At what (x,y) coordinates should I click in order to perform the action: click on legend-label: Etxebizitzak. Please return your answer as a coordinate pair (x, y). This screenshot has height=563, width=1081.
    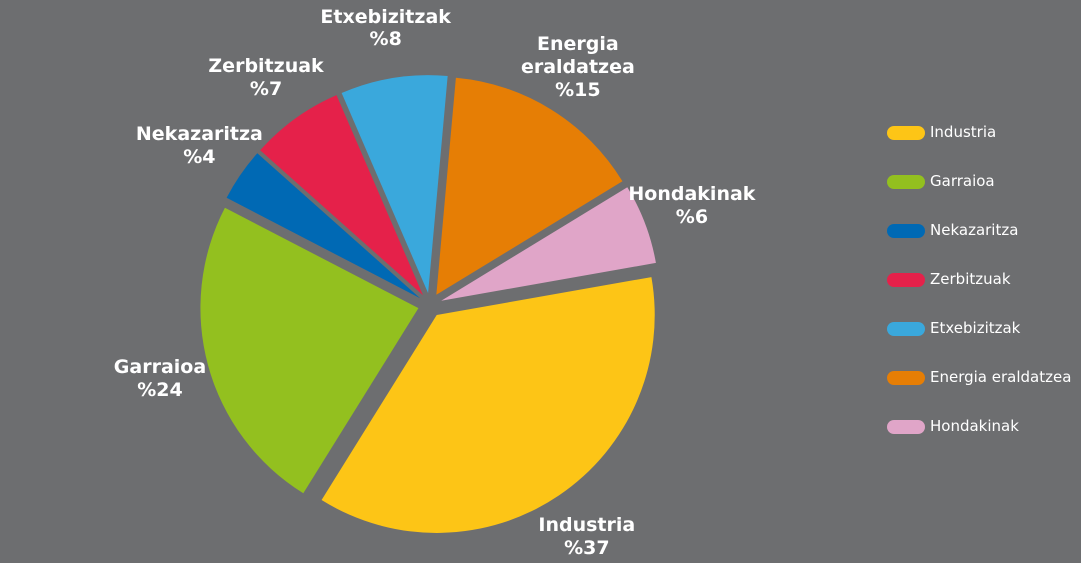
    Looking at the image, I should click on (975, 328).